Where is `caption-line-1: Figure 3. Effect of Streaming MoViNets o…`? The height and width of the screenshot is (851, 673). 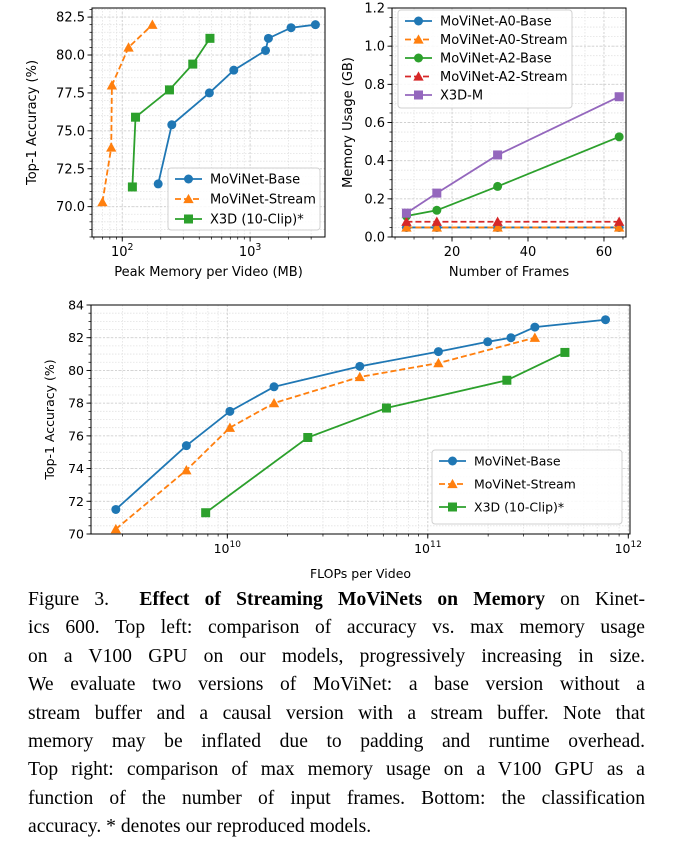
caption-line-1: Figure 3. Effect of Streaming MoViNets o… is located at coordinates (336, 600).